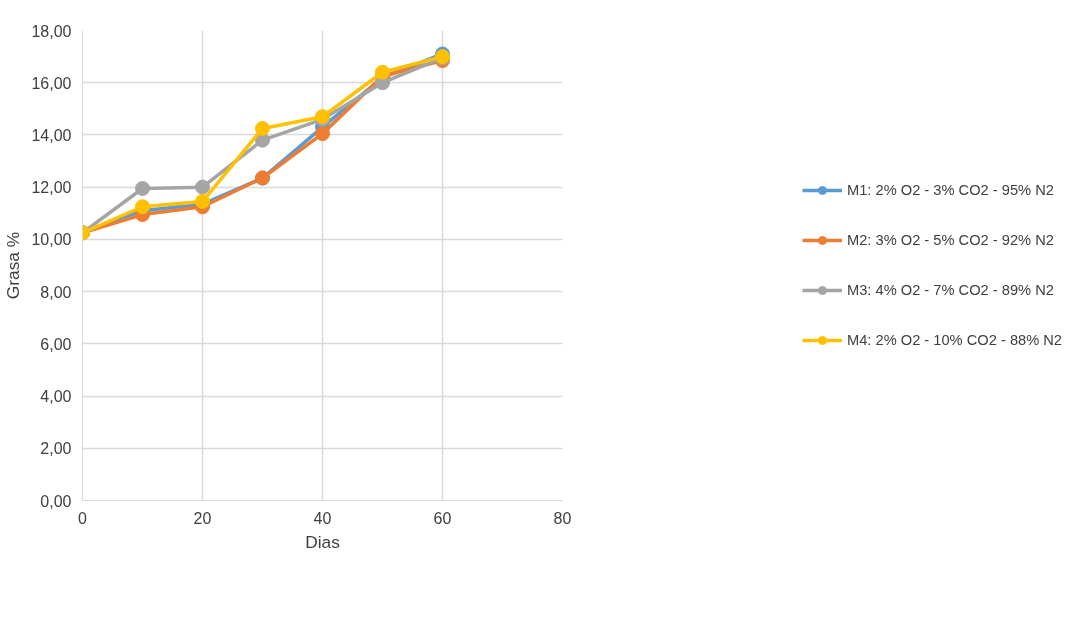  What do you see at coordinates (56, 397) in the screenshot?
I see `y-tick-label: 4,00` at bounding box center [56, 397].